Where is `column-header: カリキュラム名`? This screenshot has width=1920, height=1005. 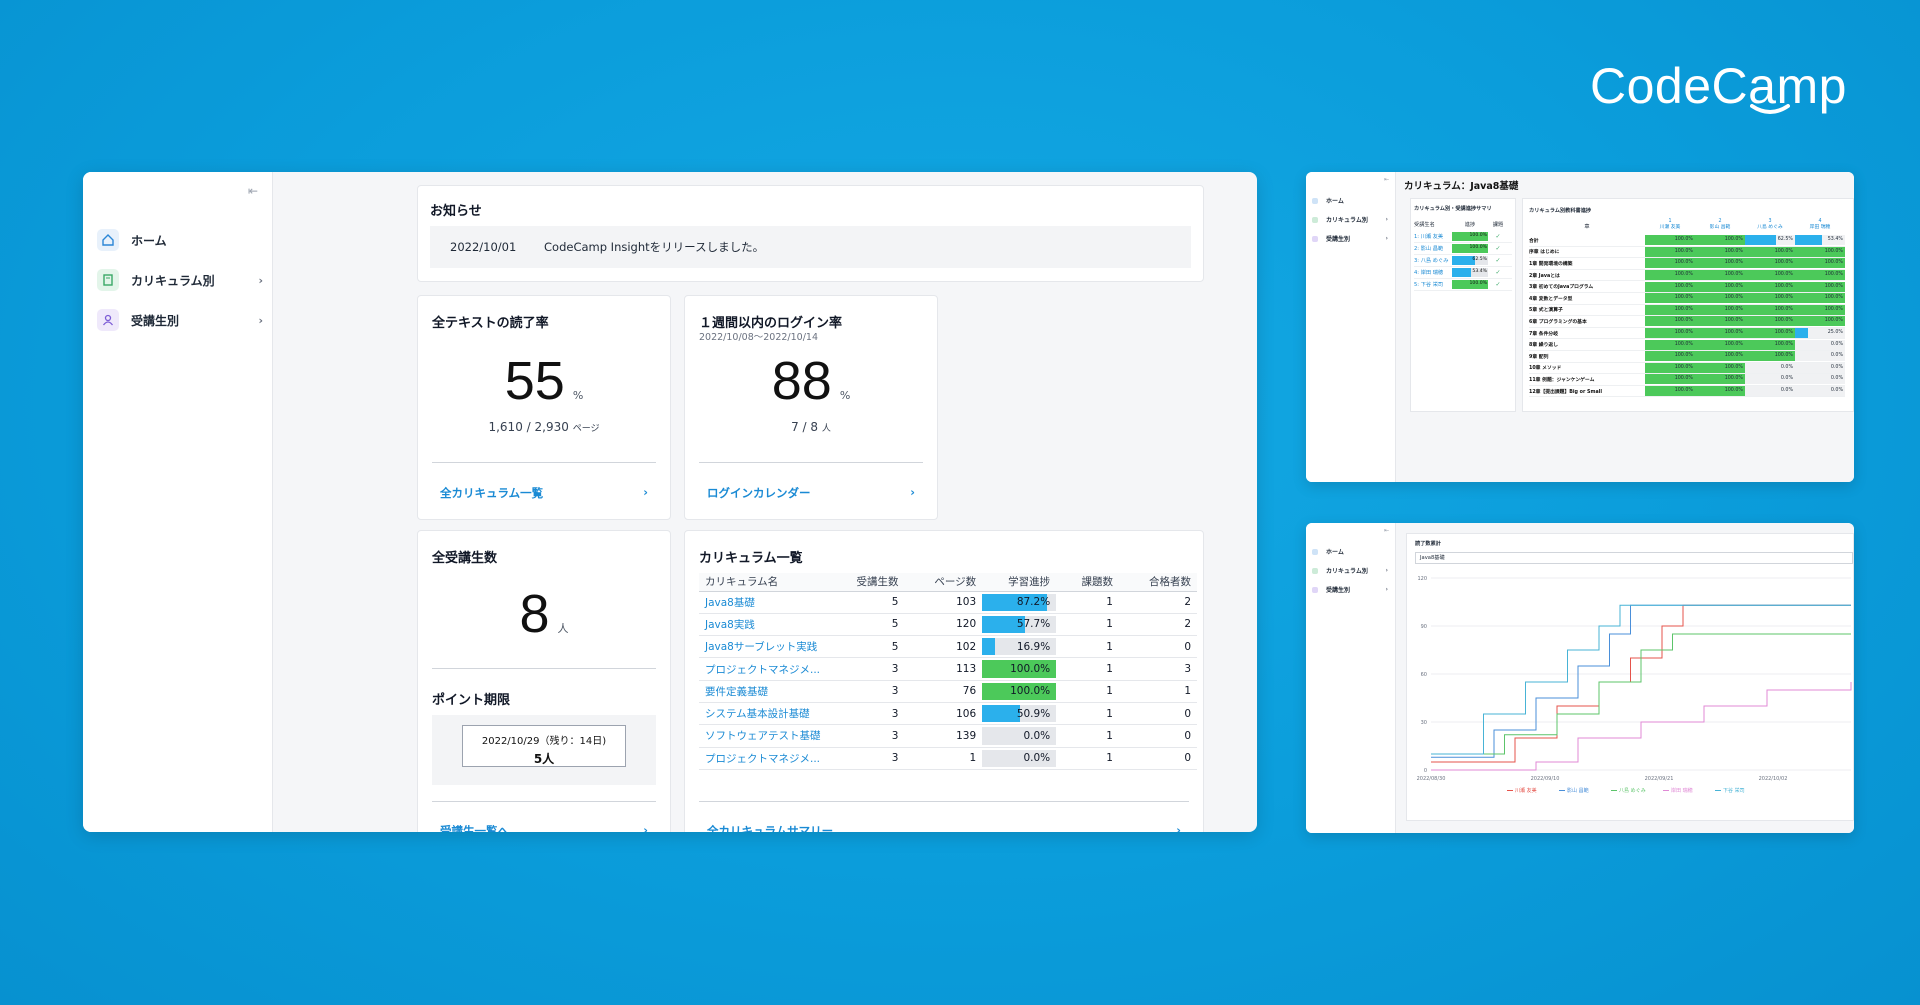 column-header: カリキュラム名 is located at coordinates (763, 582).